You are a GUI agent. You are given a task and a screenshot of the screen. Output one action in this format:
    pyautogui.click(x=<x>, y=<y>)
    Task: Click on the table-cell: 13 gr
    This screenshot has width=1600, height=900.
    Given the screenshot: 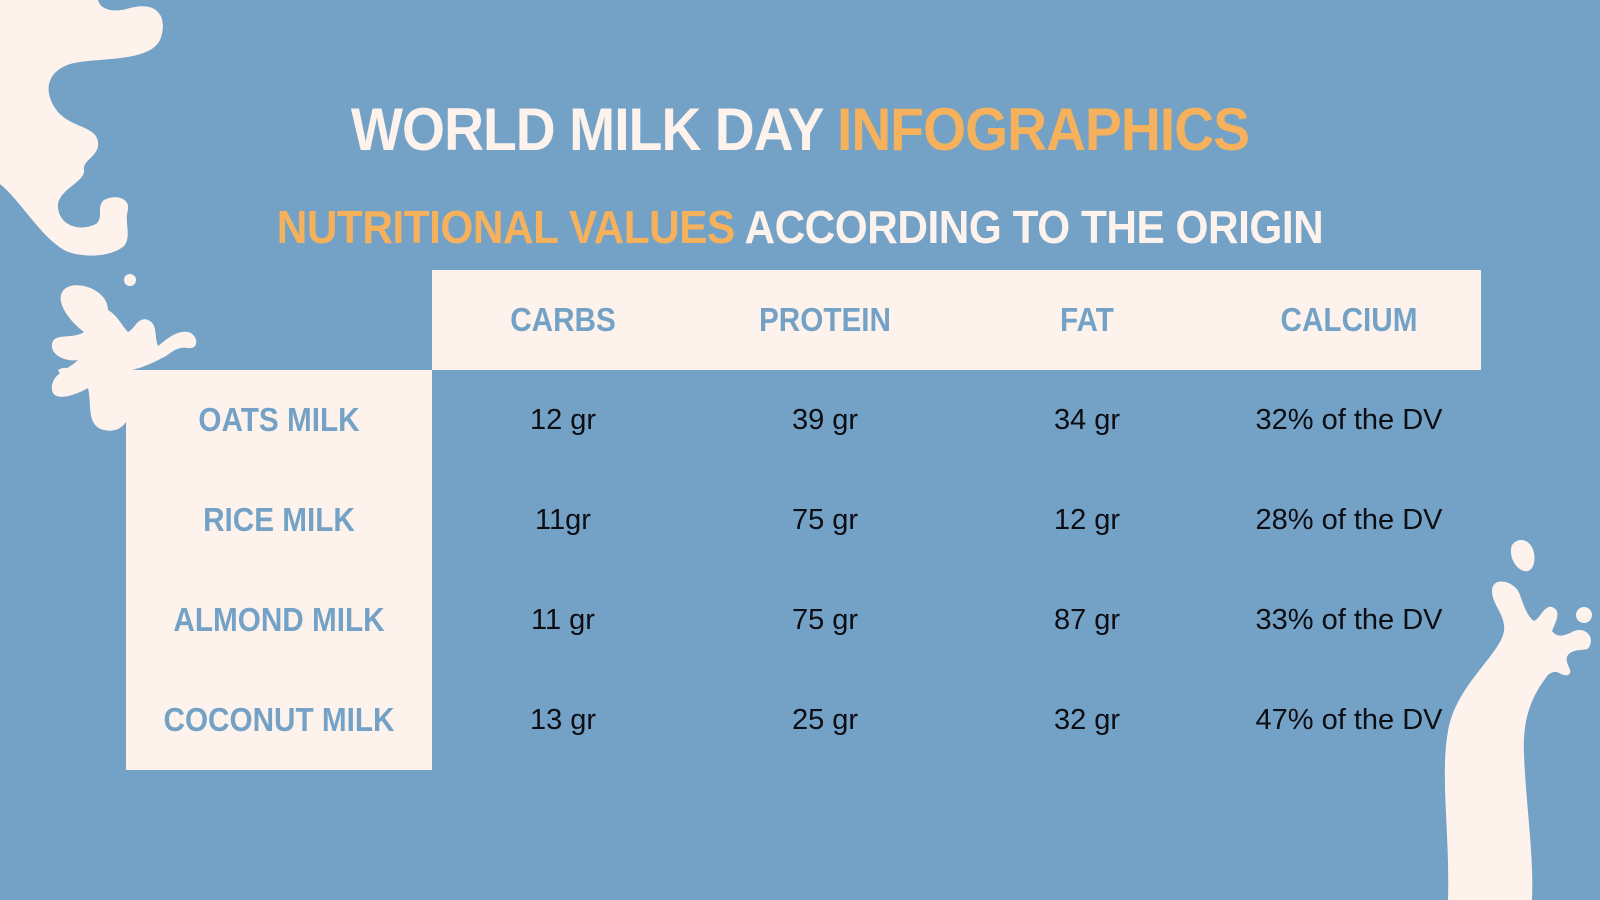 What is the action you would take?
    pyautogui.click(x=563, y=720)
    